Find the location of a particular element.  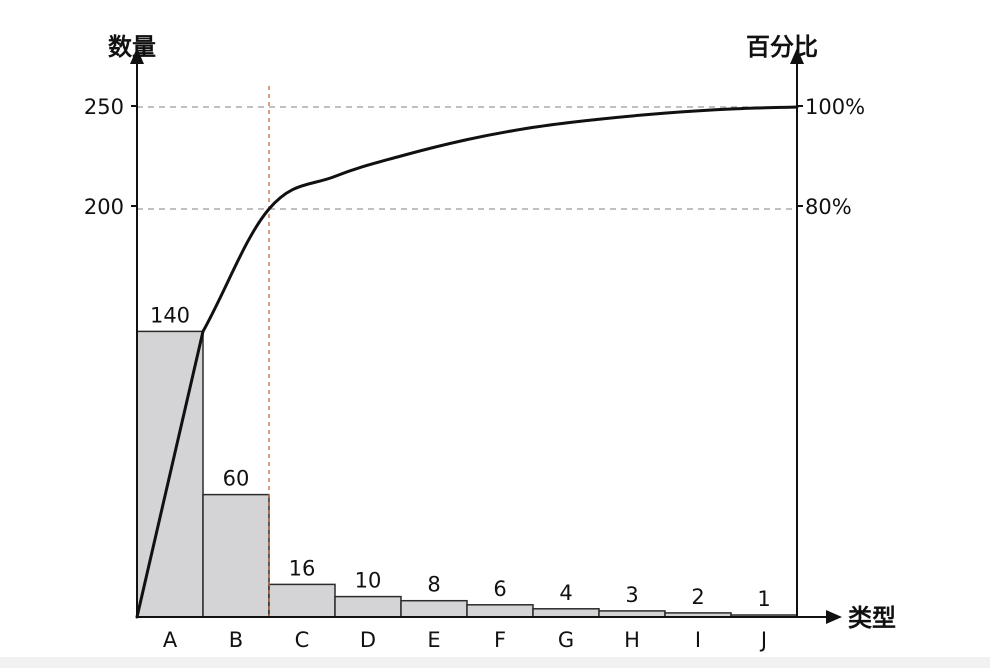

category-label-C: C is located at coordinates (302, 640).